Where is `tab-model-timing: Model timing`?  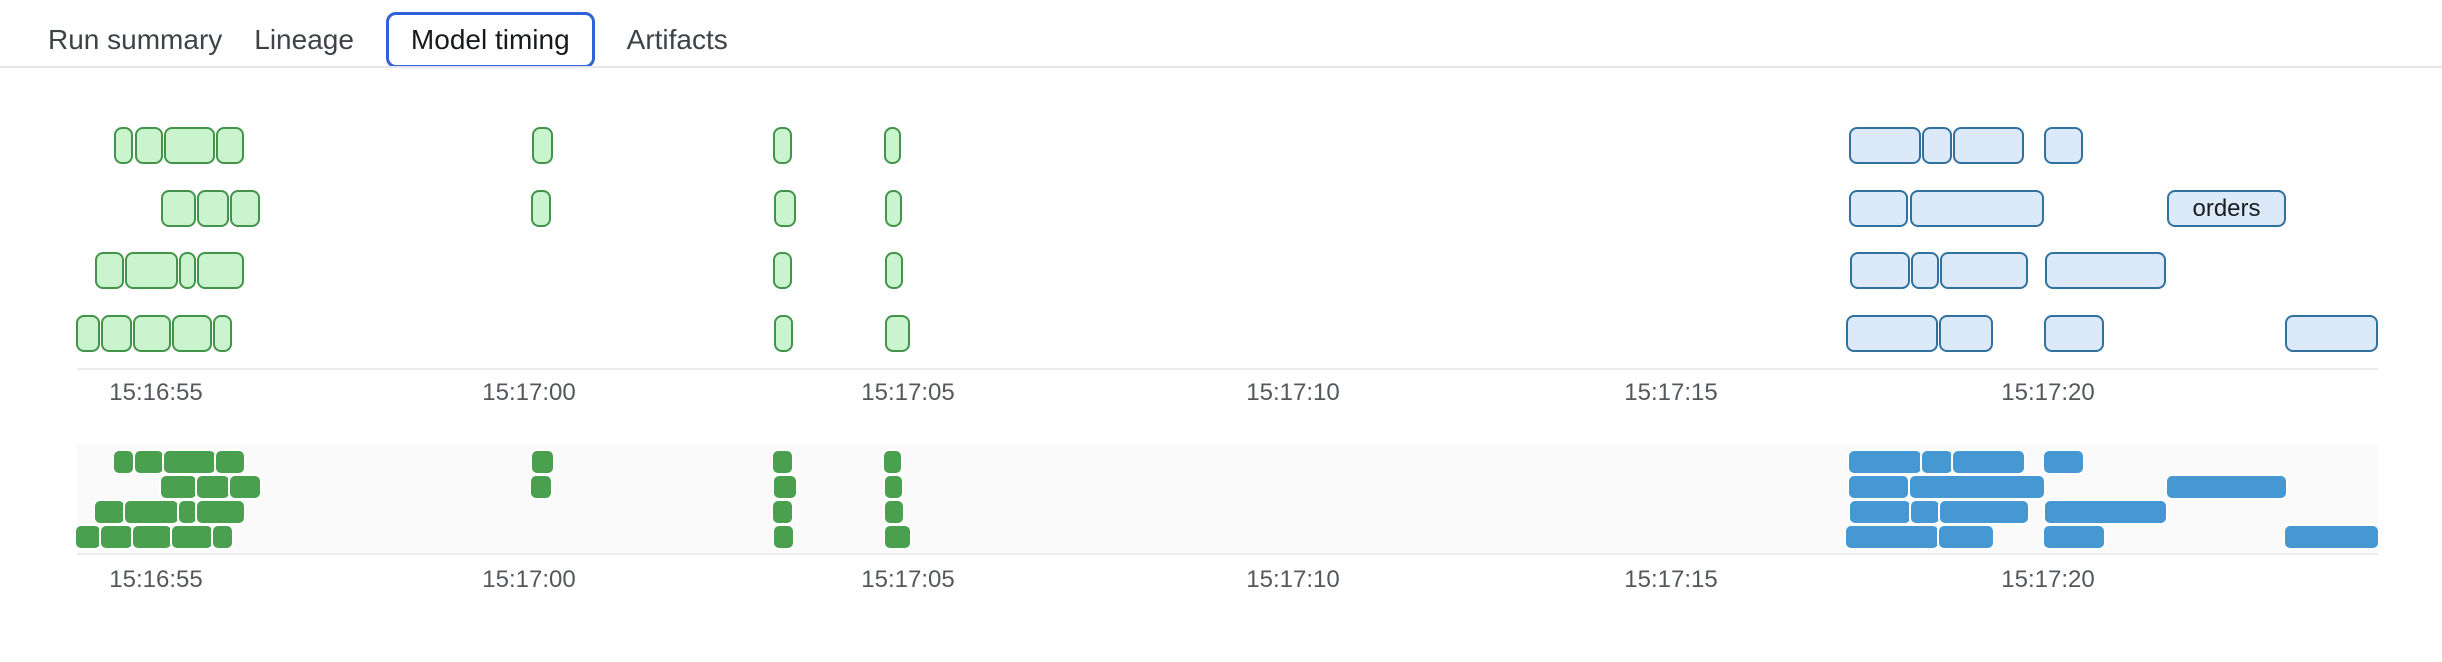 tab-model-timing: Model timing is located at coordinates (490, 40).